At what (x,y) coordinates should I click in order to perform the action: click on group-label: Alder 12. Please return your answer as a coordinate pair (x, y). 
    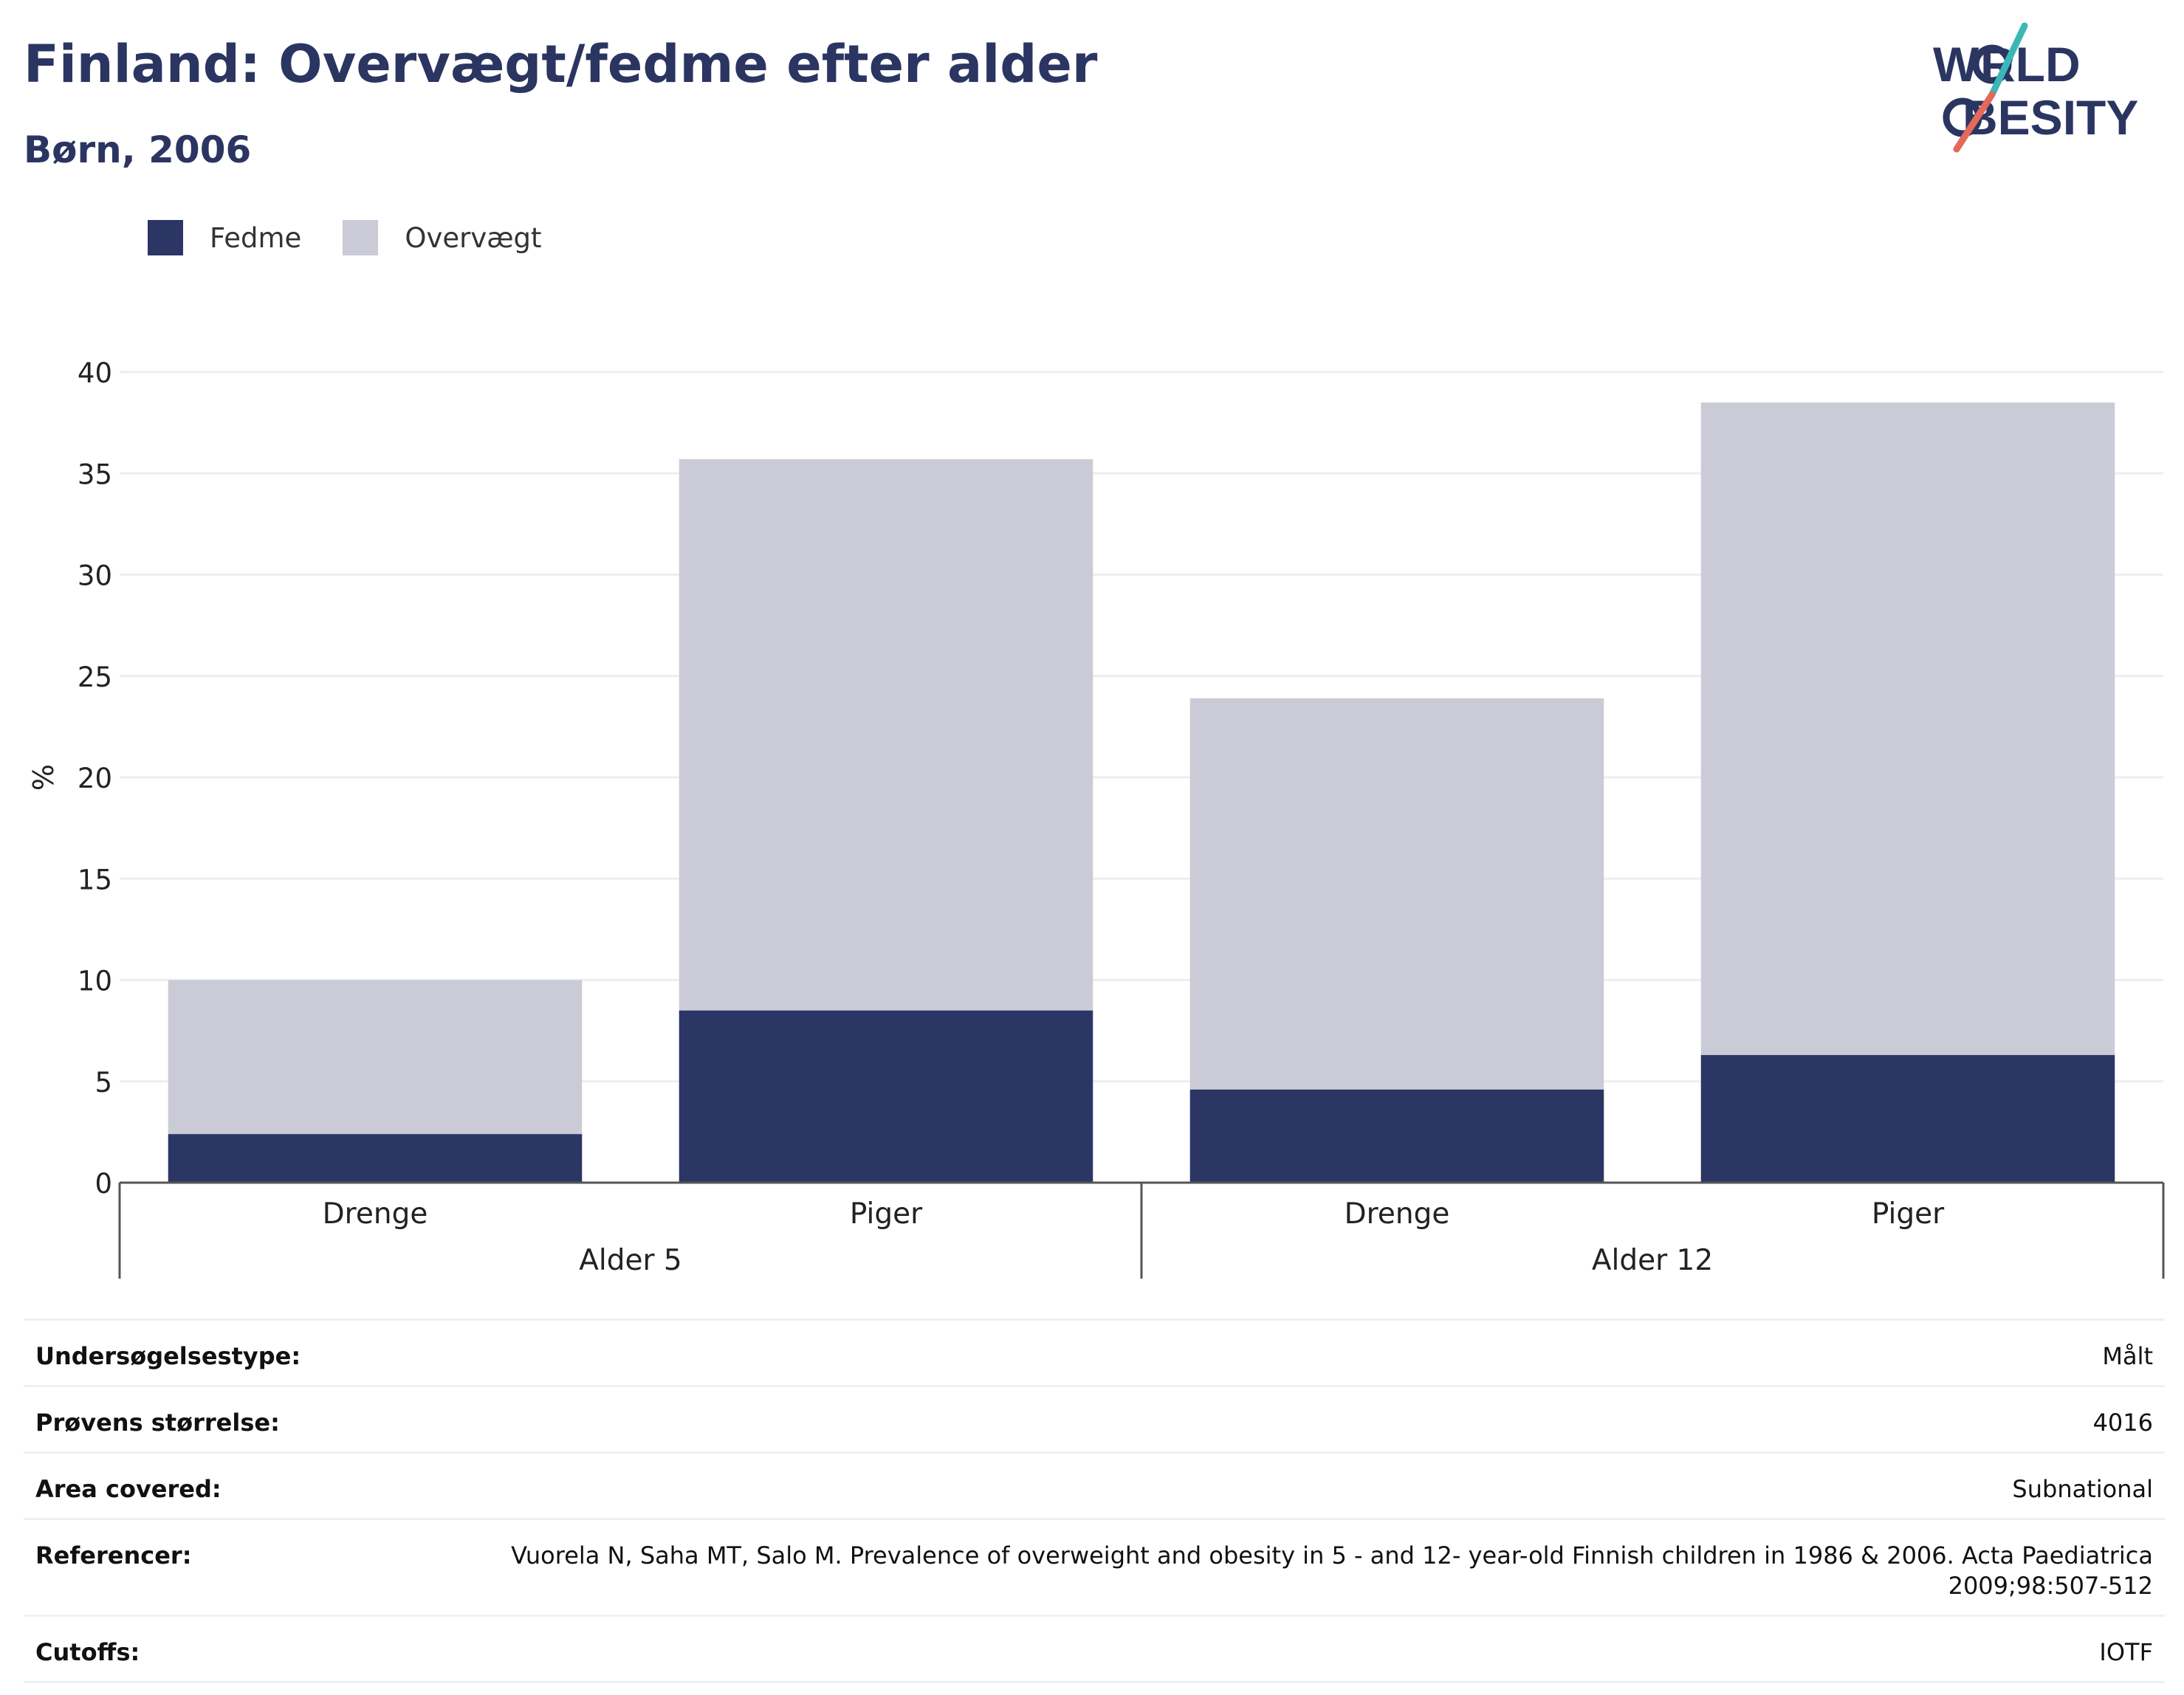
    Looking at the image, I should click on (1653, 1260).